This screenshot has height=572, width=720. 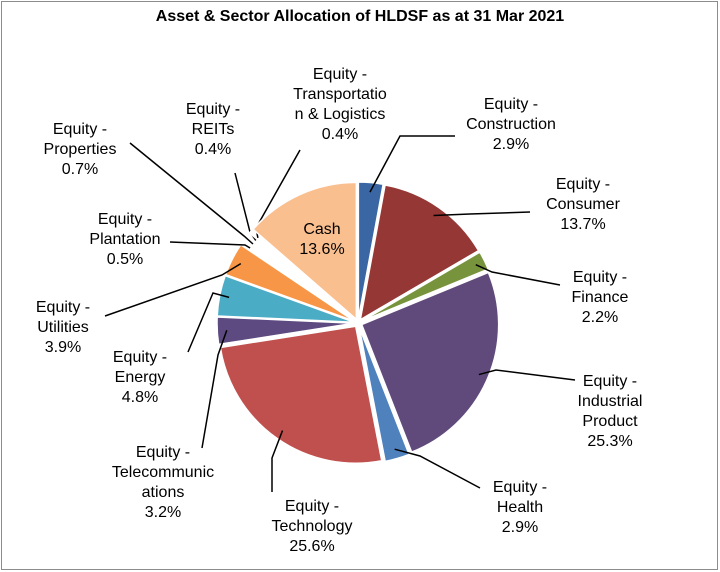 What do you see at coordinates (213, 119) in the screenshot?
I see `category-label: Equity - REITs` at bounding box center [213, 119].